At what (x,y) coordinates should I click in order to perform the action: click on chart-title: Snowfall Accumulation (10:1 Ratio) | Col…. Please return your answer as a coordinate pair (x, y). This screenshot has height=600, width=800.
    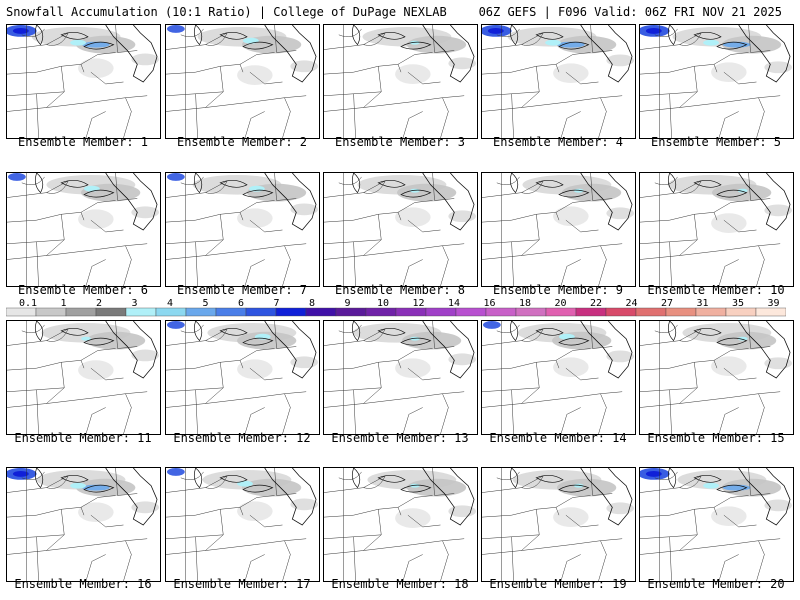
    Looking at the image, I should click on (226, 12).